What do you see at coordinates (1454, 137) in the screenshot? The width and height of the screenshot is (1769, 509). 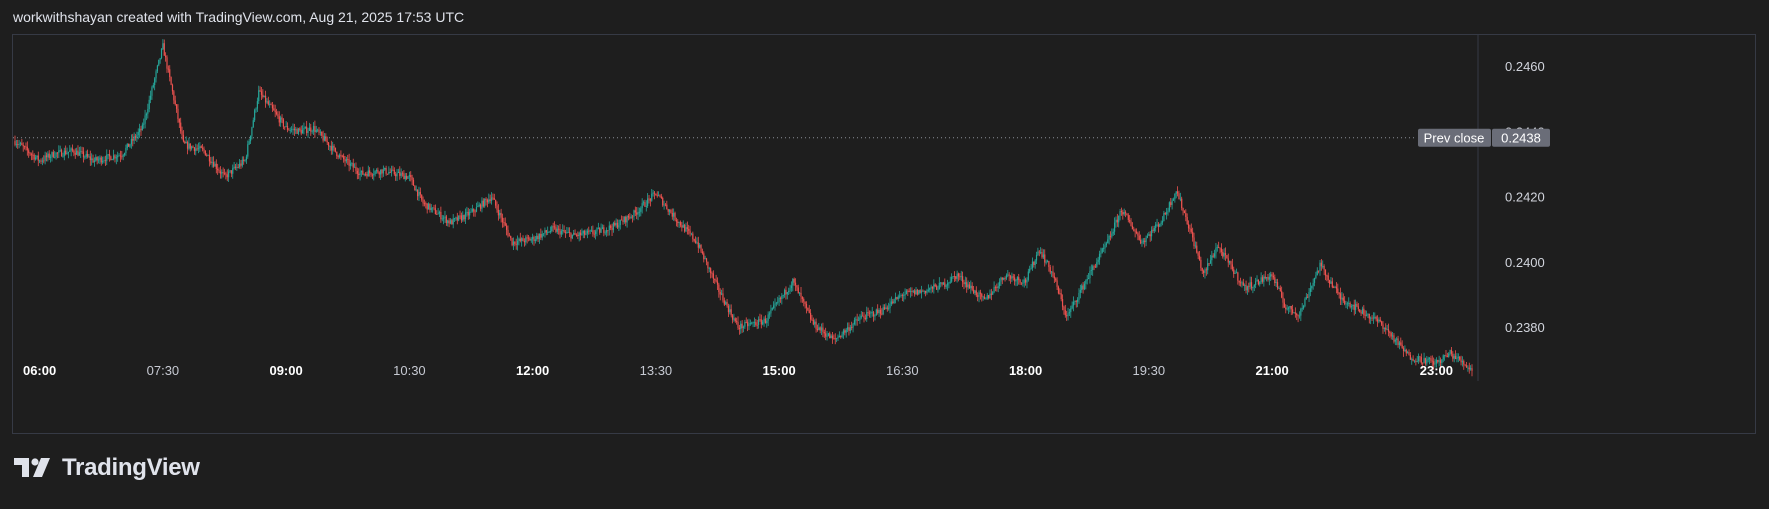 I see `prev-close-label: Prev close` at bounding box center [1454, 137].